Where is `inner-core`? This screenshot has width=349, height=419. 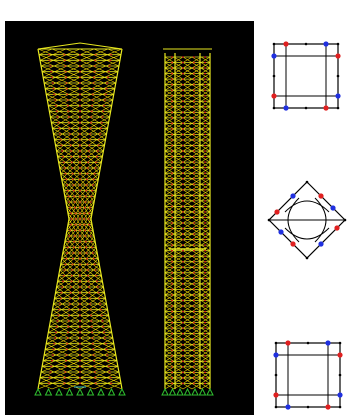
inner-core is located at coordinates (306, 76).